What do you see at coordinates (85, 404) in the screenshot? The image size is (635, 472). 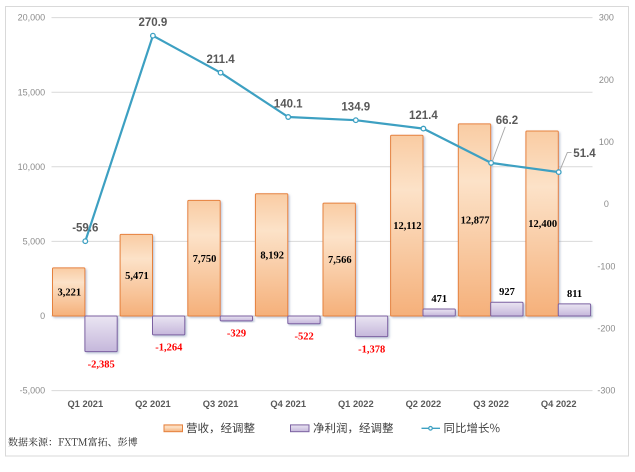 I see `svg-text: Q1 2021` at bounding box center [85, 404].